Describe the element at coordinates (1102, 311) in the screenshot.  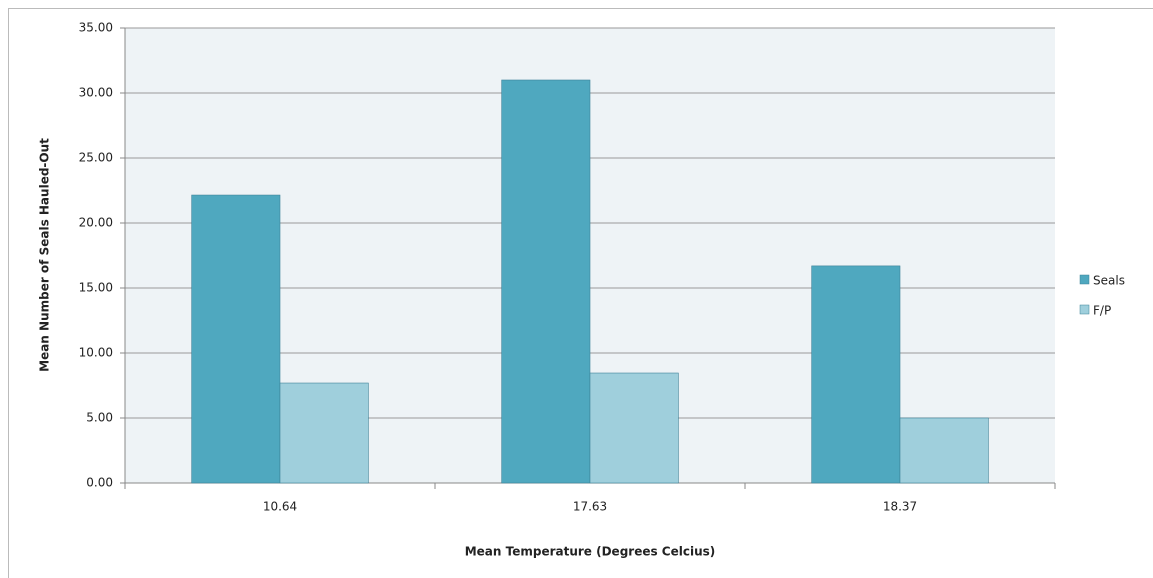
I see `legend-label: F/P` at that location.